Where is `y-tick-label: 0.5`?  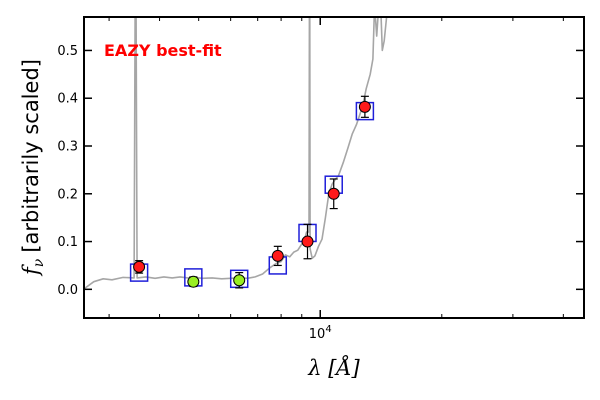
y-tick-label: 0.5 is located at coordinates (67, 51).